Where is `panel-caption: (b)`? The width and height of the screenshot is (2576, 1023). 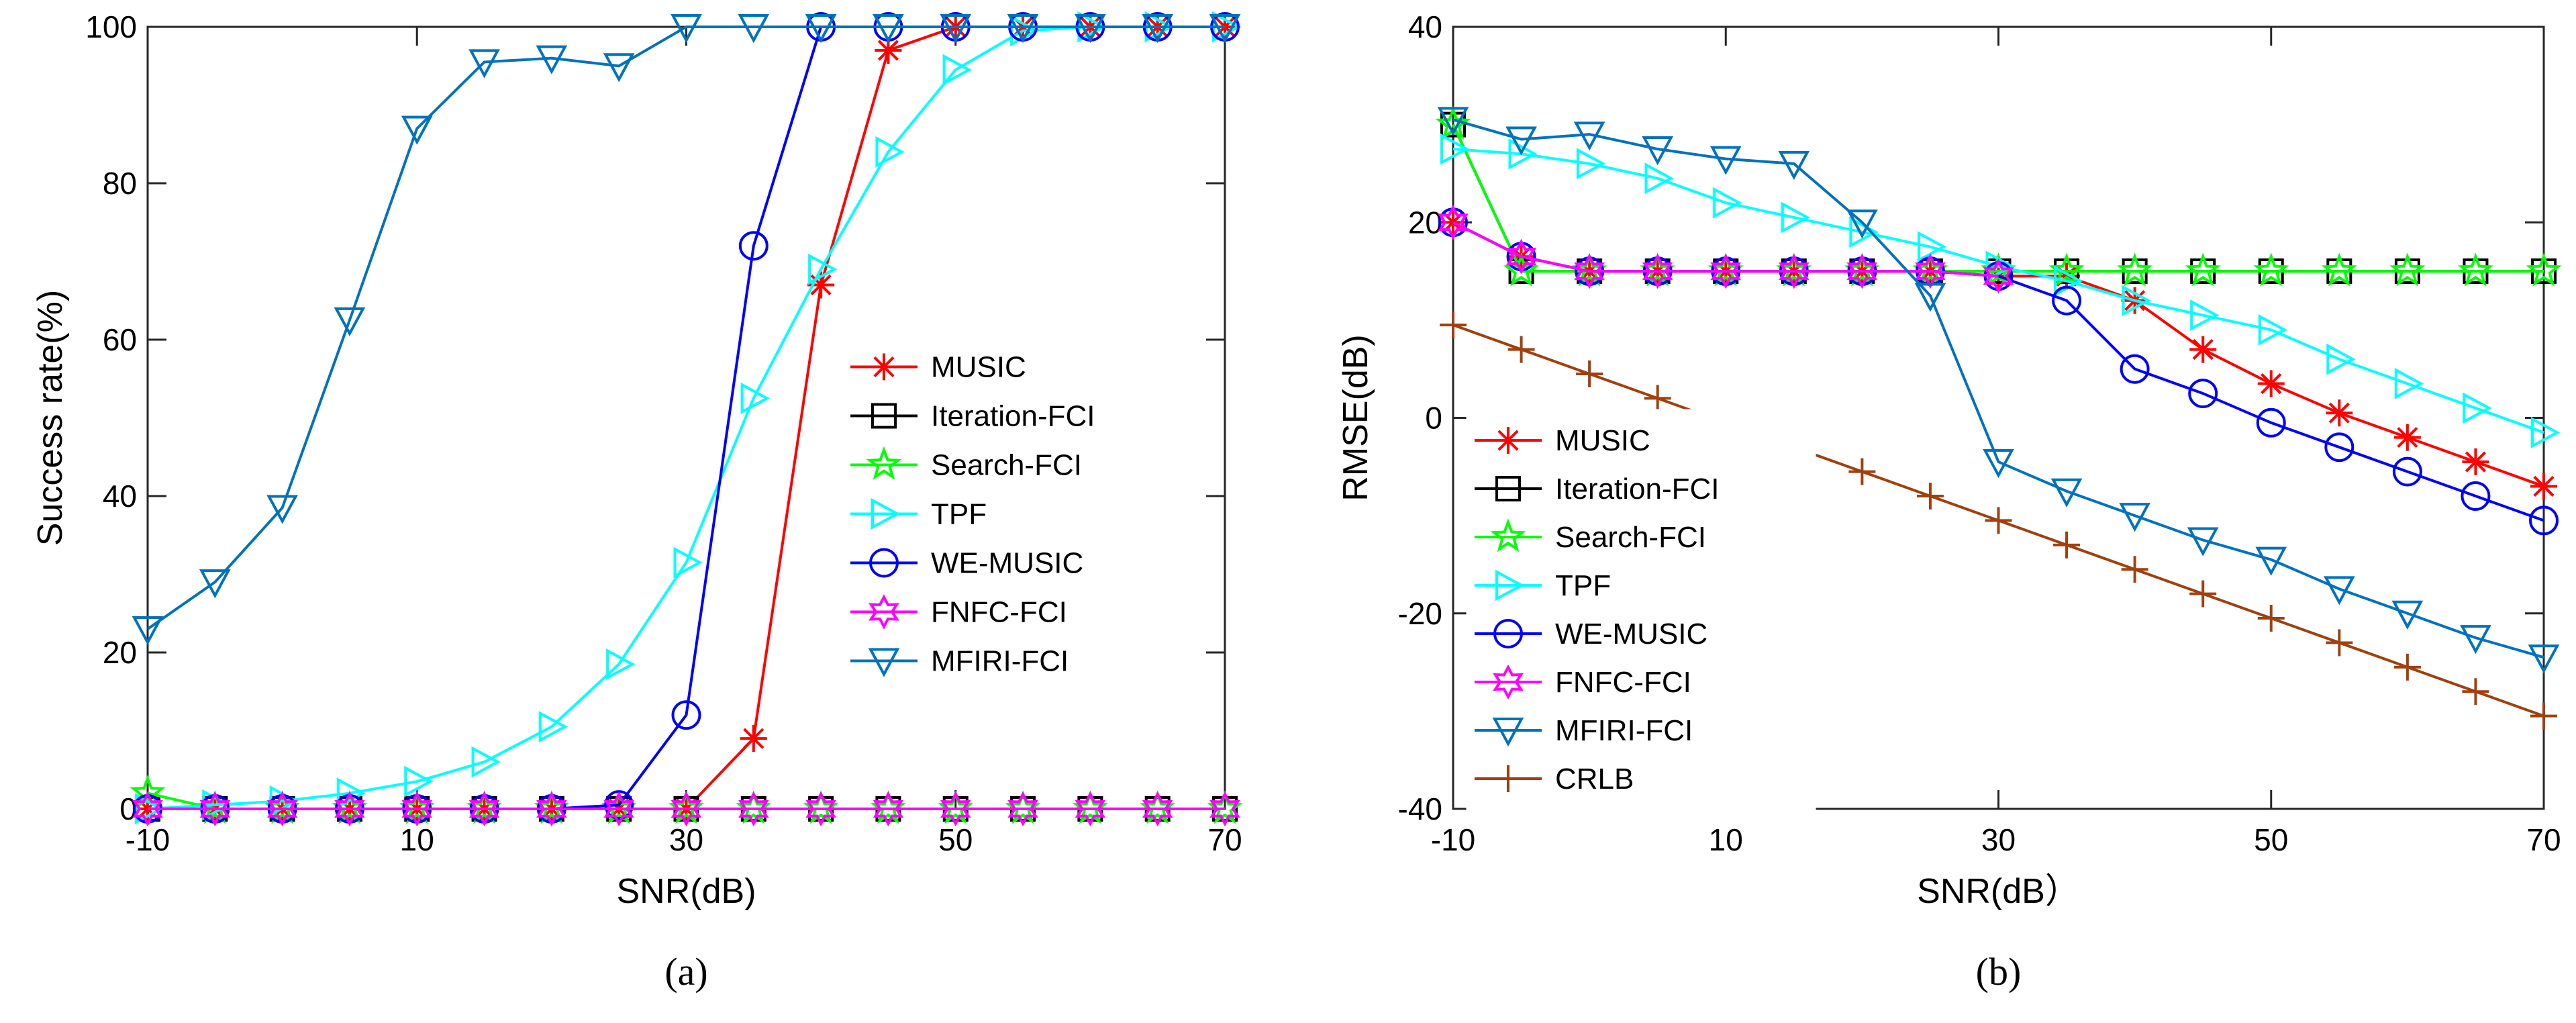
panel-caption: (b) is located at coordinates (1999, 971).